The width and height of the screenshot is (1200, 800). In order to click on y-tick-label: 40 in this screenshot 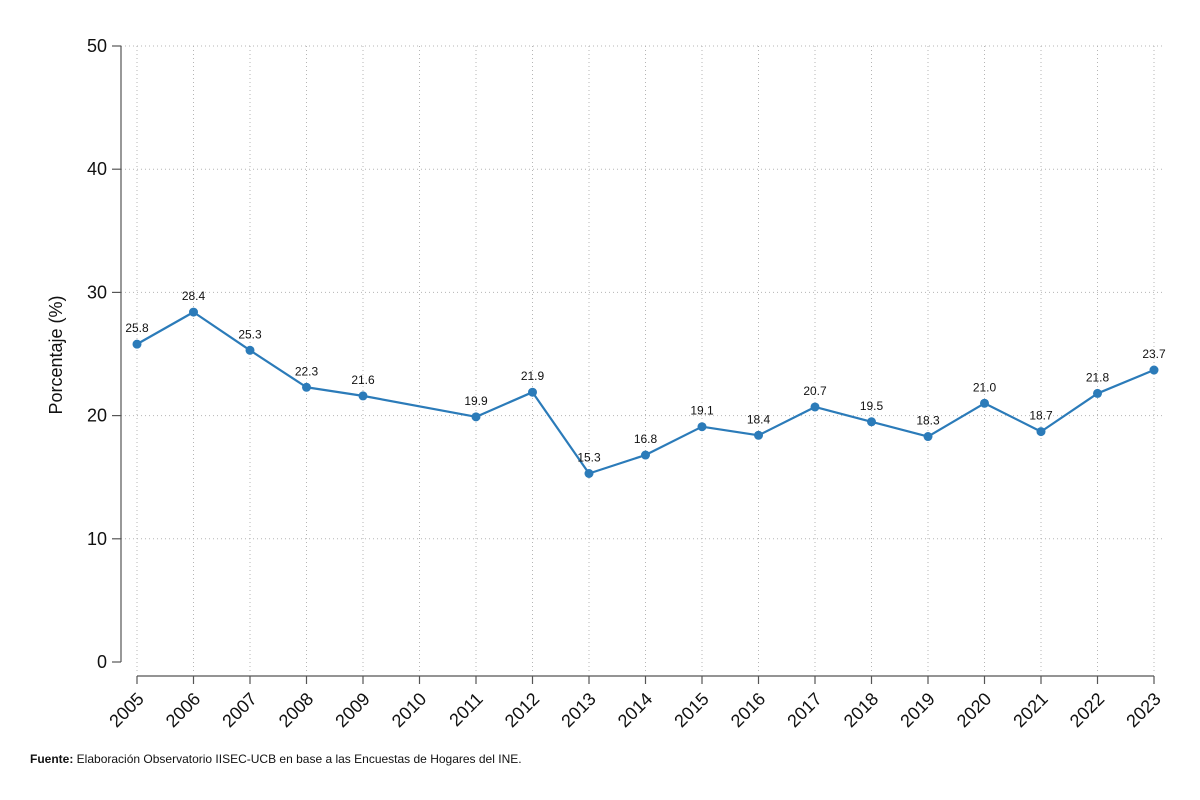, I will do `click(97, 169)`.